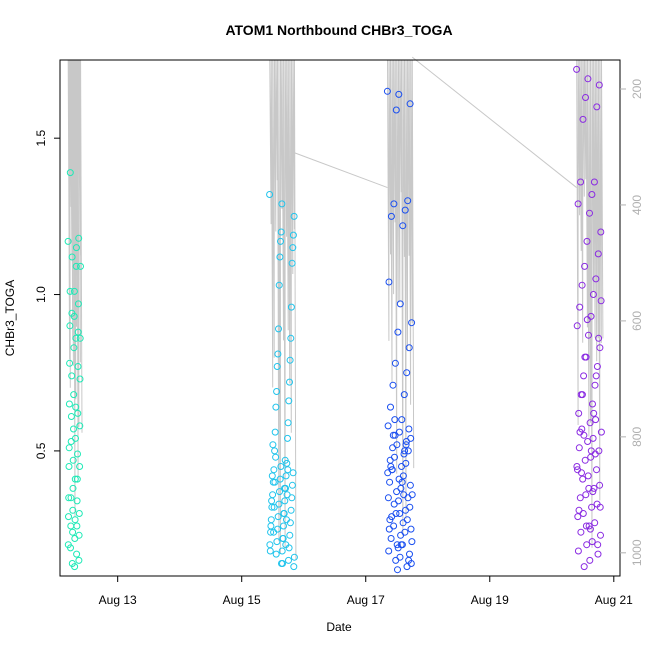 The height and width of the screenshot is (650, 650). Describe the element at coordinates (242, 600) in the screenshot. I see `x-tick-label: Aug 15` at that location.